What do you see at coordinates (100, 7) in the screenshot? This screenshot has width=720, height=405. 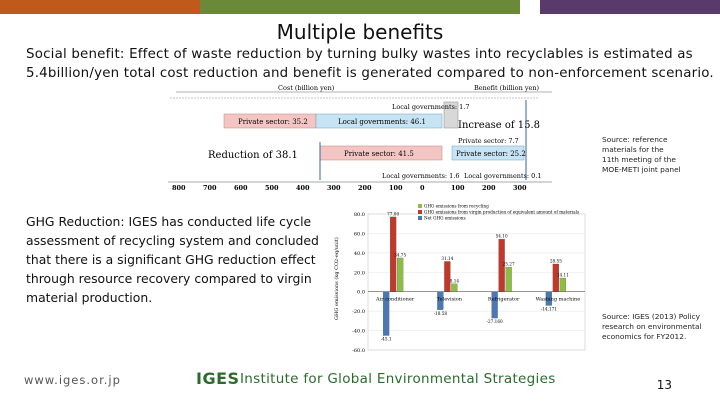 I see `top-bar-segment-orange` at bounding box center [100, 7].